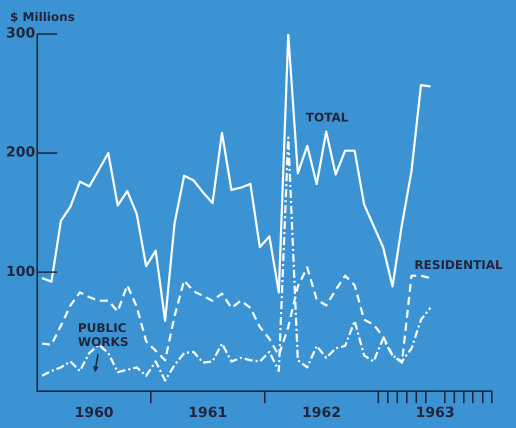 The width and height of the screenshot is (516, 428). Describe the element at coordinates (208, 413) in the screenshot. I see `x-tick-label: 1961` at that location.